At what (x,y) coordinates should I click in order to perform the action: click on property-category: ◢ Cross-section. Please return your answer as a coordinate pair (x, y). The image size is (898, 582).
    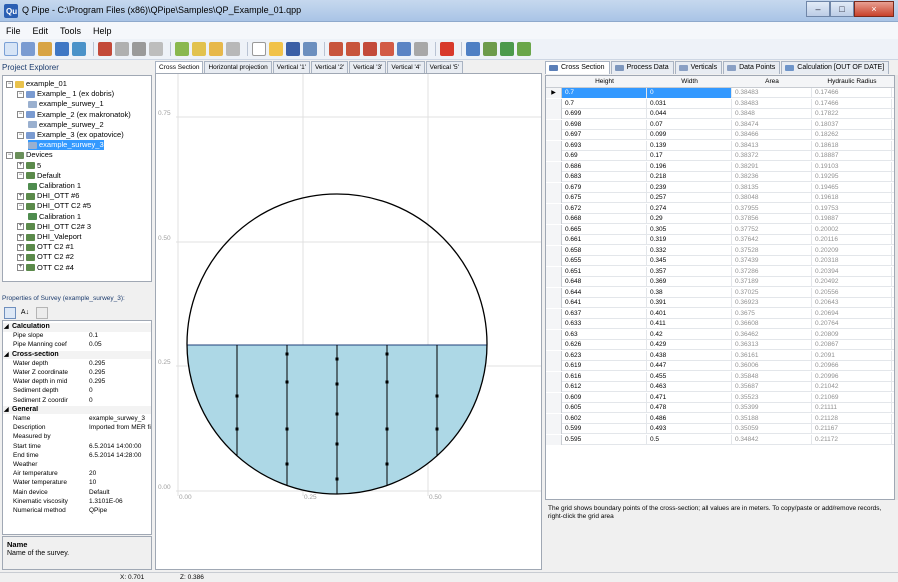
    Looking at the image, I should click on (77, 355).